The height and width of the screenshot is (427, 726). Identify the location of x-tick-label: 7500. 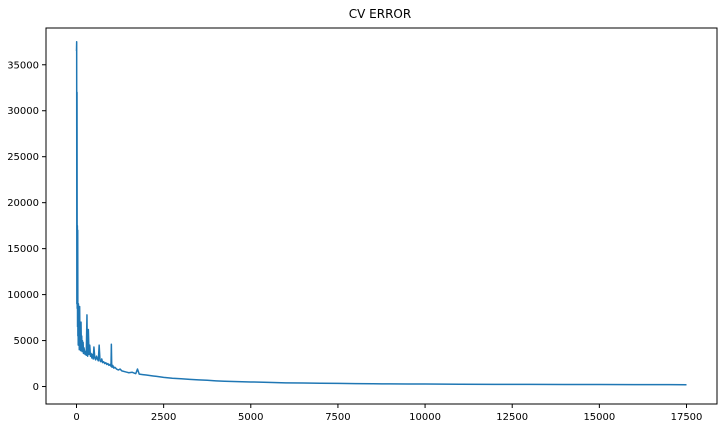
(337, 417).